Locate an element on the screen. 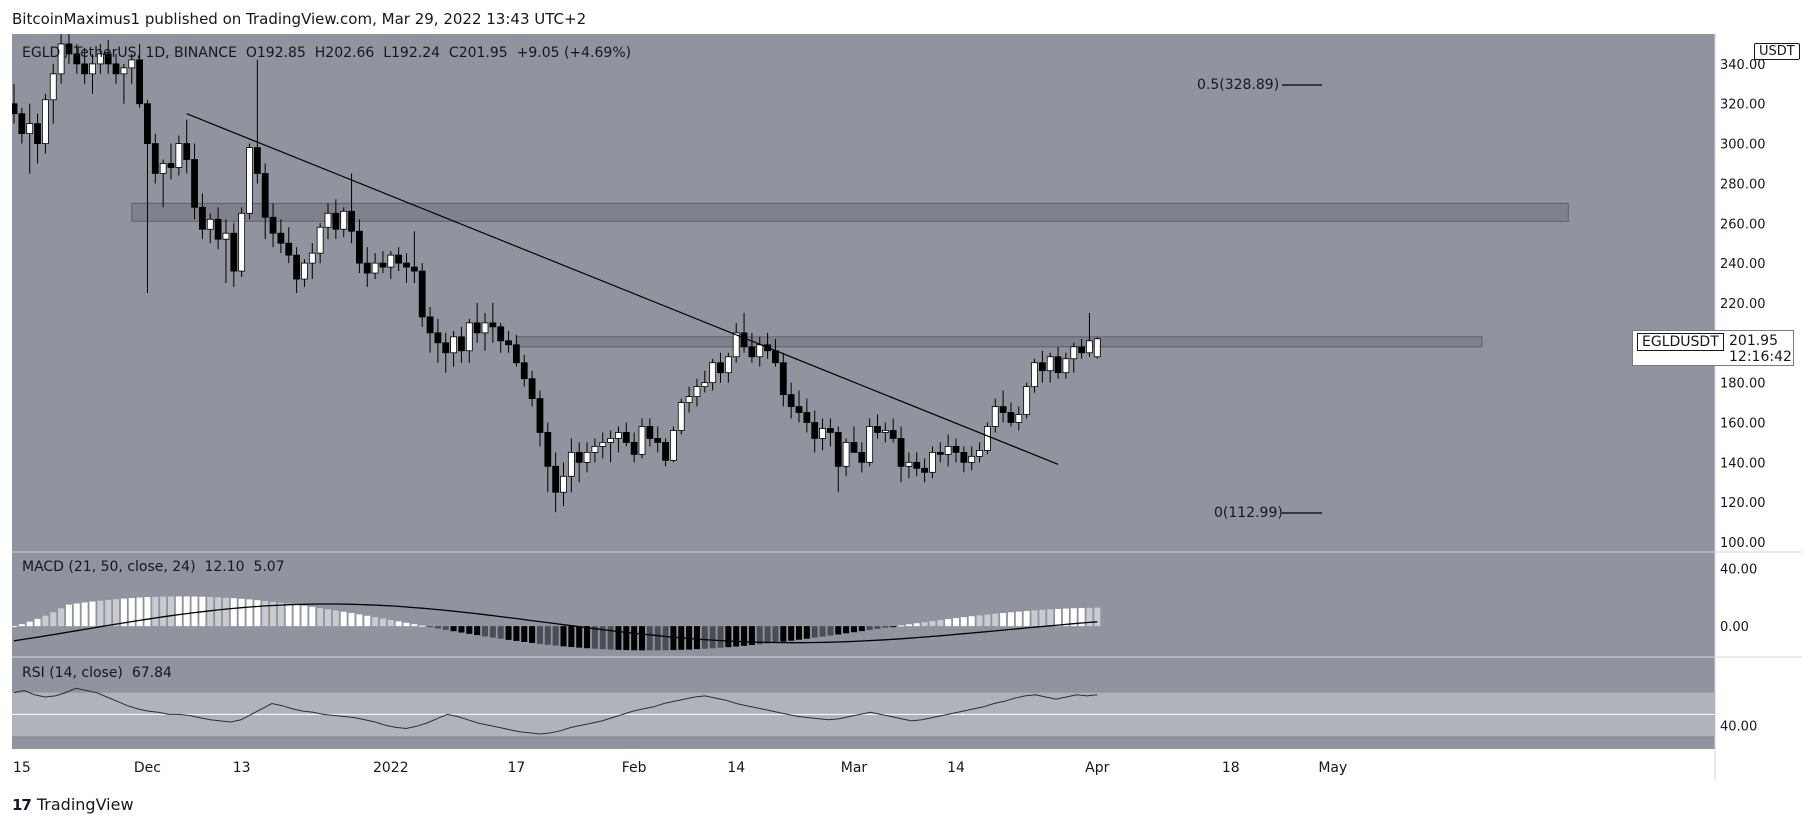  footer-brand: TradingView is located at coordinates (85, 804).